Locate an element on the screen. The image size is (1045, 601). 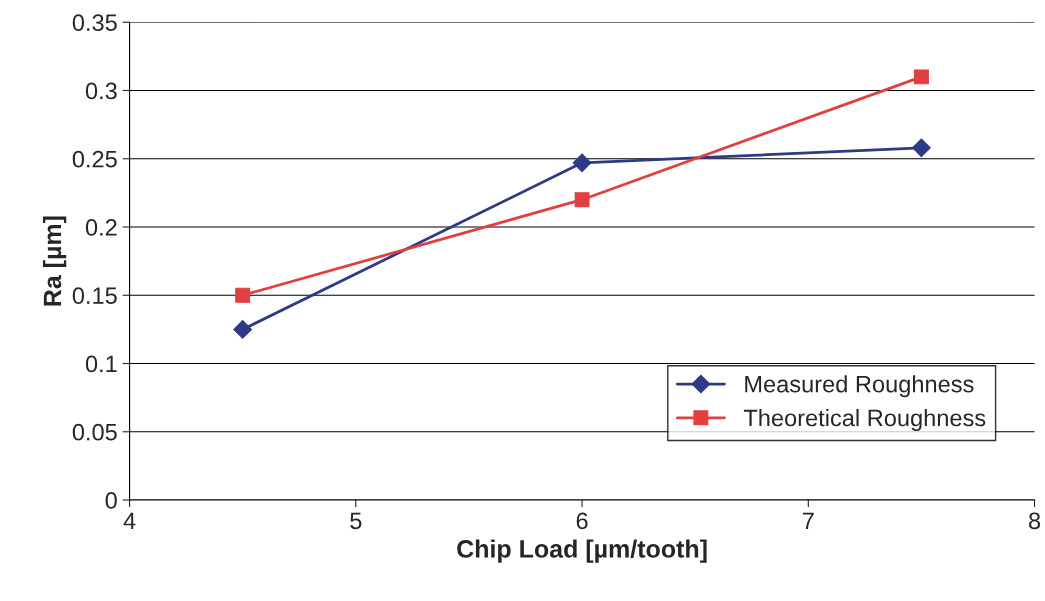
x-tick-label: 8 is located at coordinates (1035, 521).